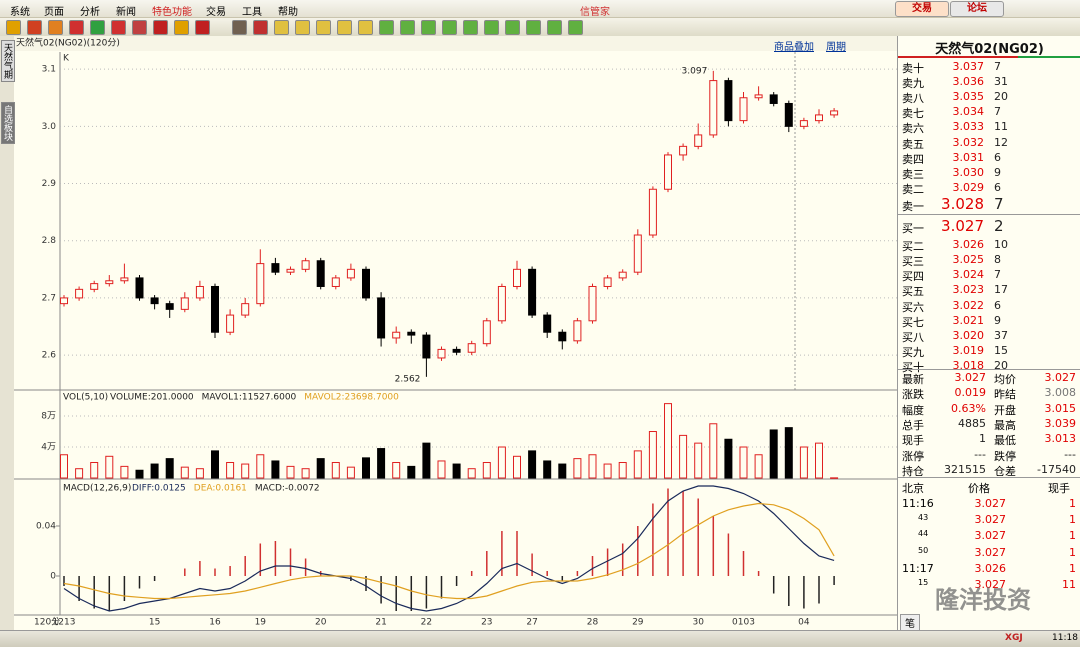 The image size is (1080, 647). What do you see at coordinates (968, 275) in the screenshot?
I see `level-price: 3.024` at bounding box center [968, 275].